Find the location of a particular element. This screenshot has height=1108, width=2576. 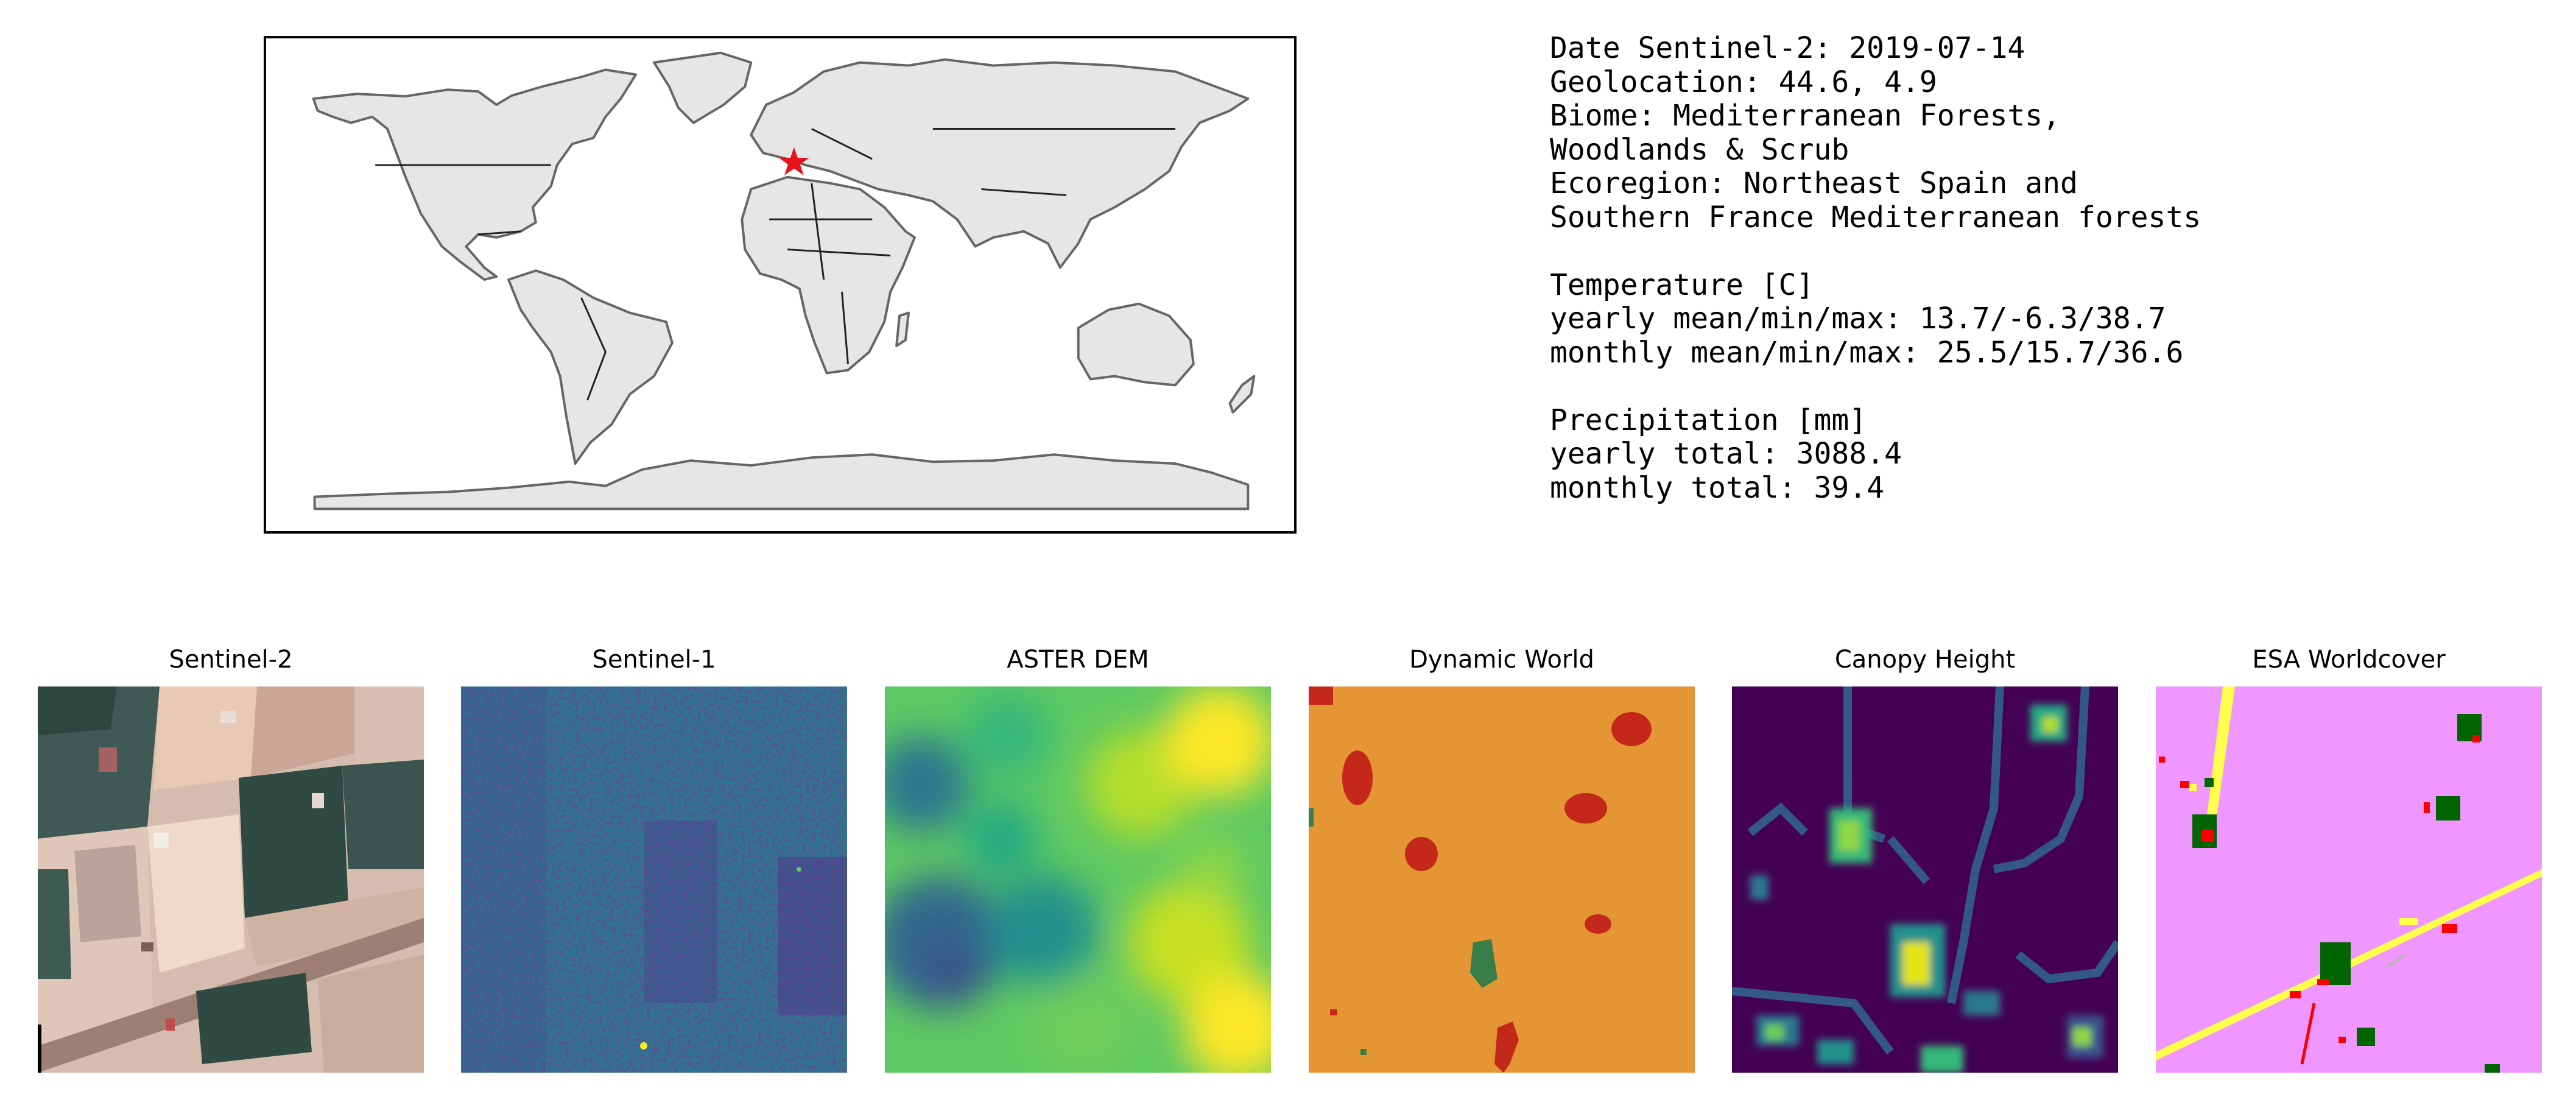

panel-title-sentinel-1: Sentinel-1 is located at coordinates (654, 660).